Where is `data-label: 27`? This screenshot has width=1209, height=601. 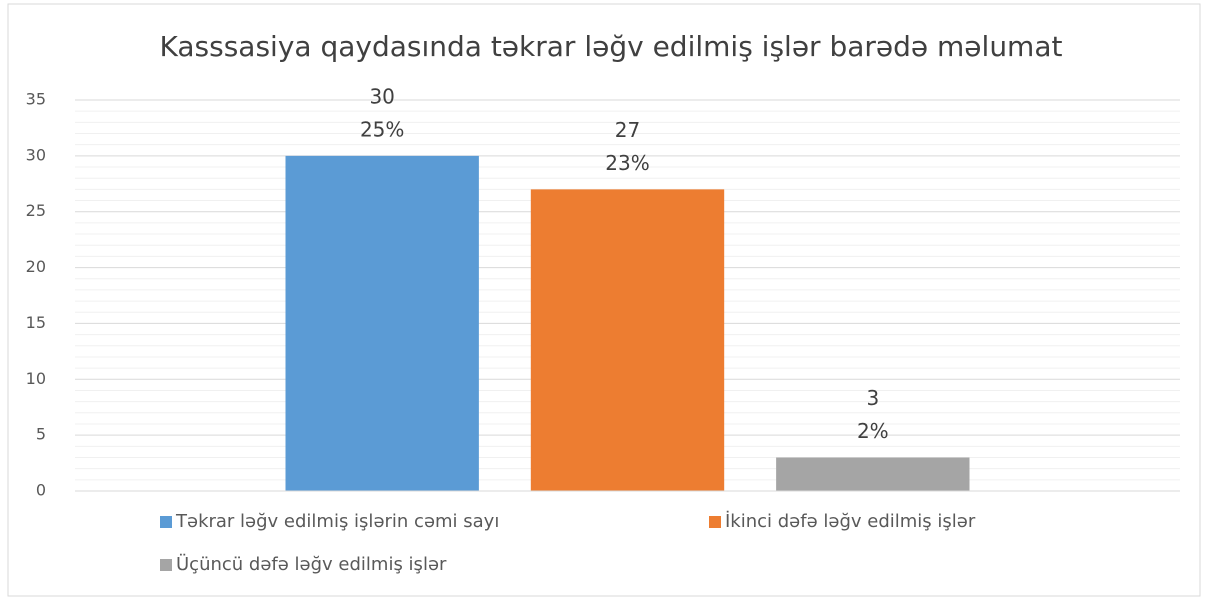 data-label: 27 is located at coordinates (627, 130).